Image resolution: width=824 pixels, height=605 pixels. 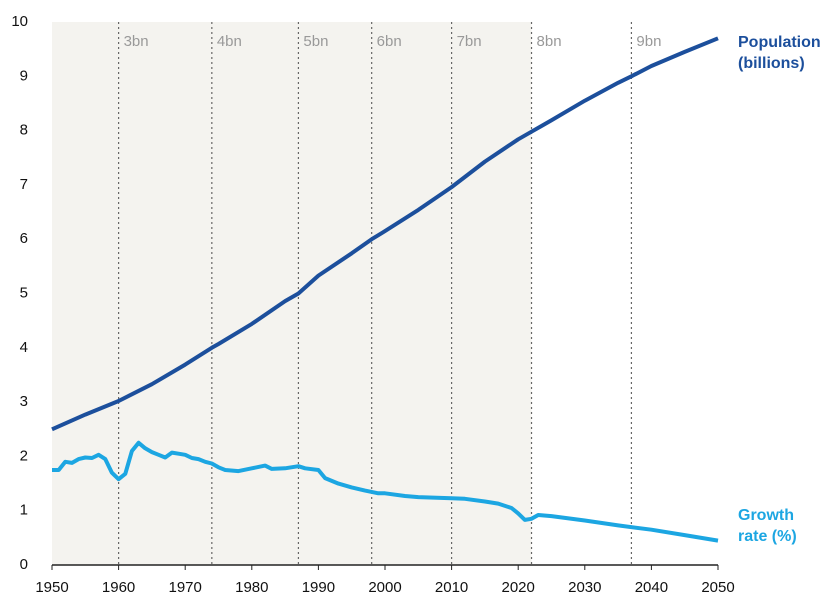 What do you see at coordinates (24, 510) in the screenshot?
I see `y-tick-label: 1` at bounding box center [24, 510].